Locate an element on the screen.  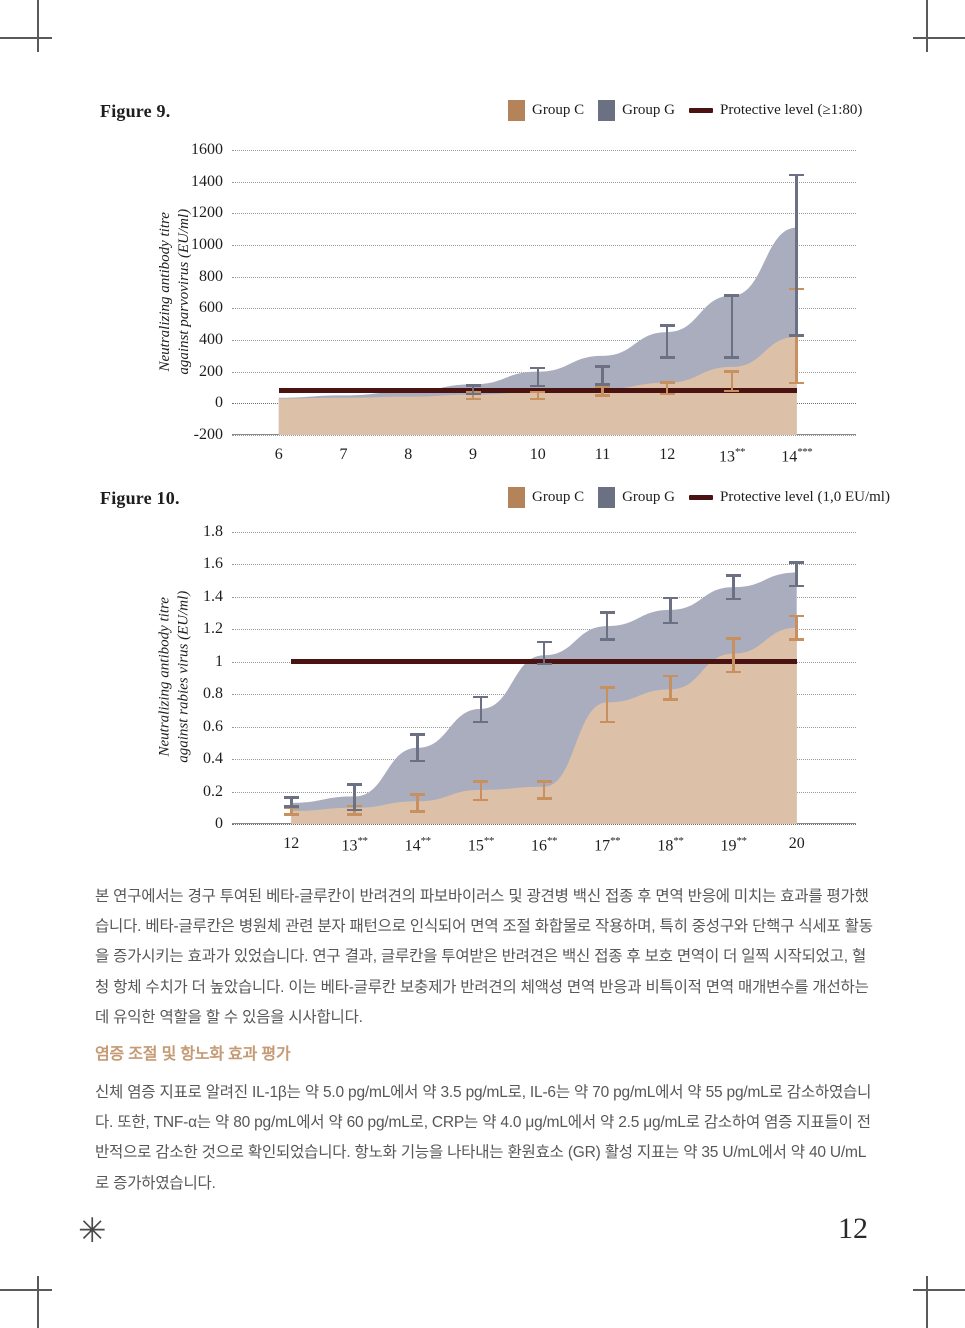
crop-mark-top-left-v is located at coordinates (38, 26).